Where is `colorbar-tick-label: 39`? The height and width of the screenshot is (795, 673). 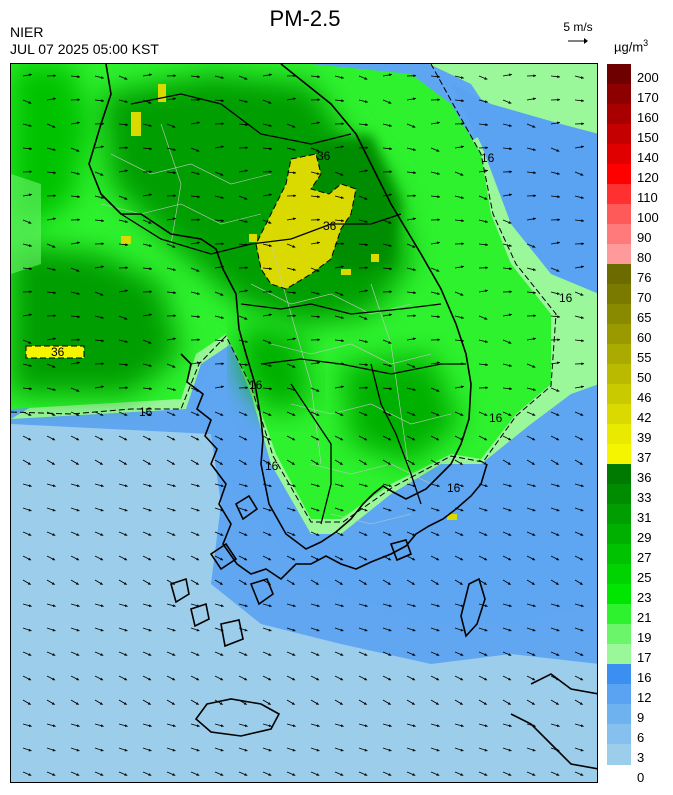 colorbar-tick-label: 39 is located at coordinates (644, 437).